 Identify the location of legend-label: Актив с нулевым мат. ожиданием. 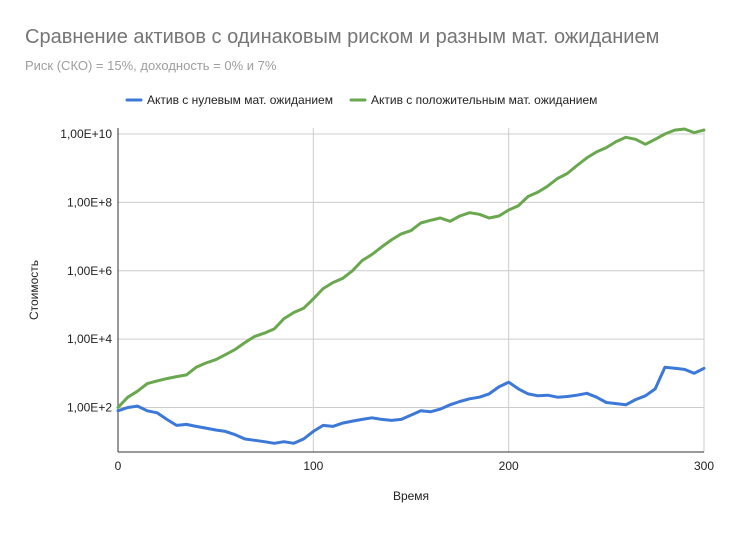
(240, 100).